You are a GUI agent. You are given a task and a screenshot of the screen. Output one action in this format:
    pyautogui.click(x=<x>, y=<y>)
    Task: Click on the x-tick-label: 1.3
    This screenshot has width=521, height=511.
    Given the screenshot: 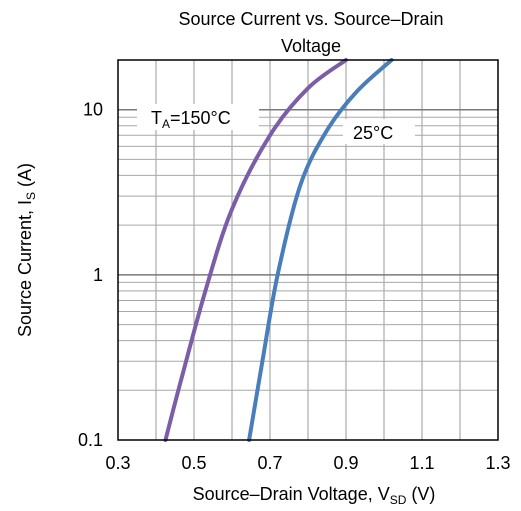 What is the action you would take?
    pyautogui.click(x=497, y=463)
    